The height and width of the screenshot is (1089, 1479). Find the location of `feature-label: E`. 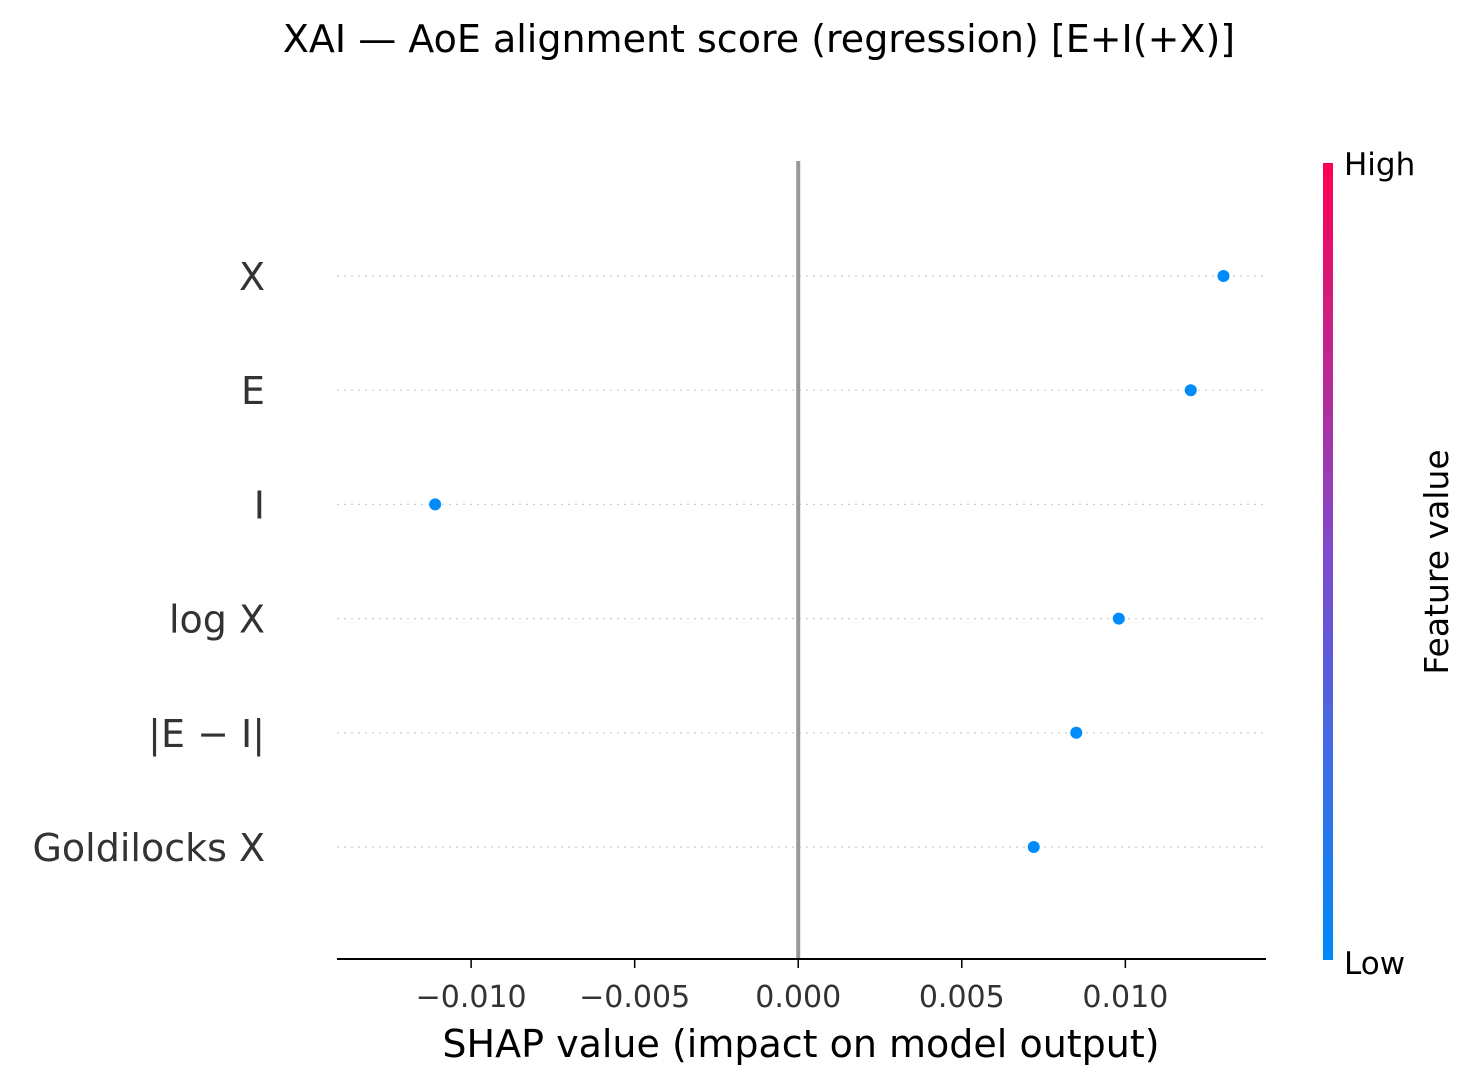

feature-label: E is located at coordinates (253, 391).